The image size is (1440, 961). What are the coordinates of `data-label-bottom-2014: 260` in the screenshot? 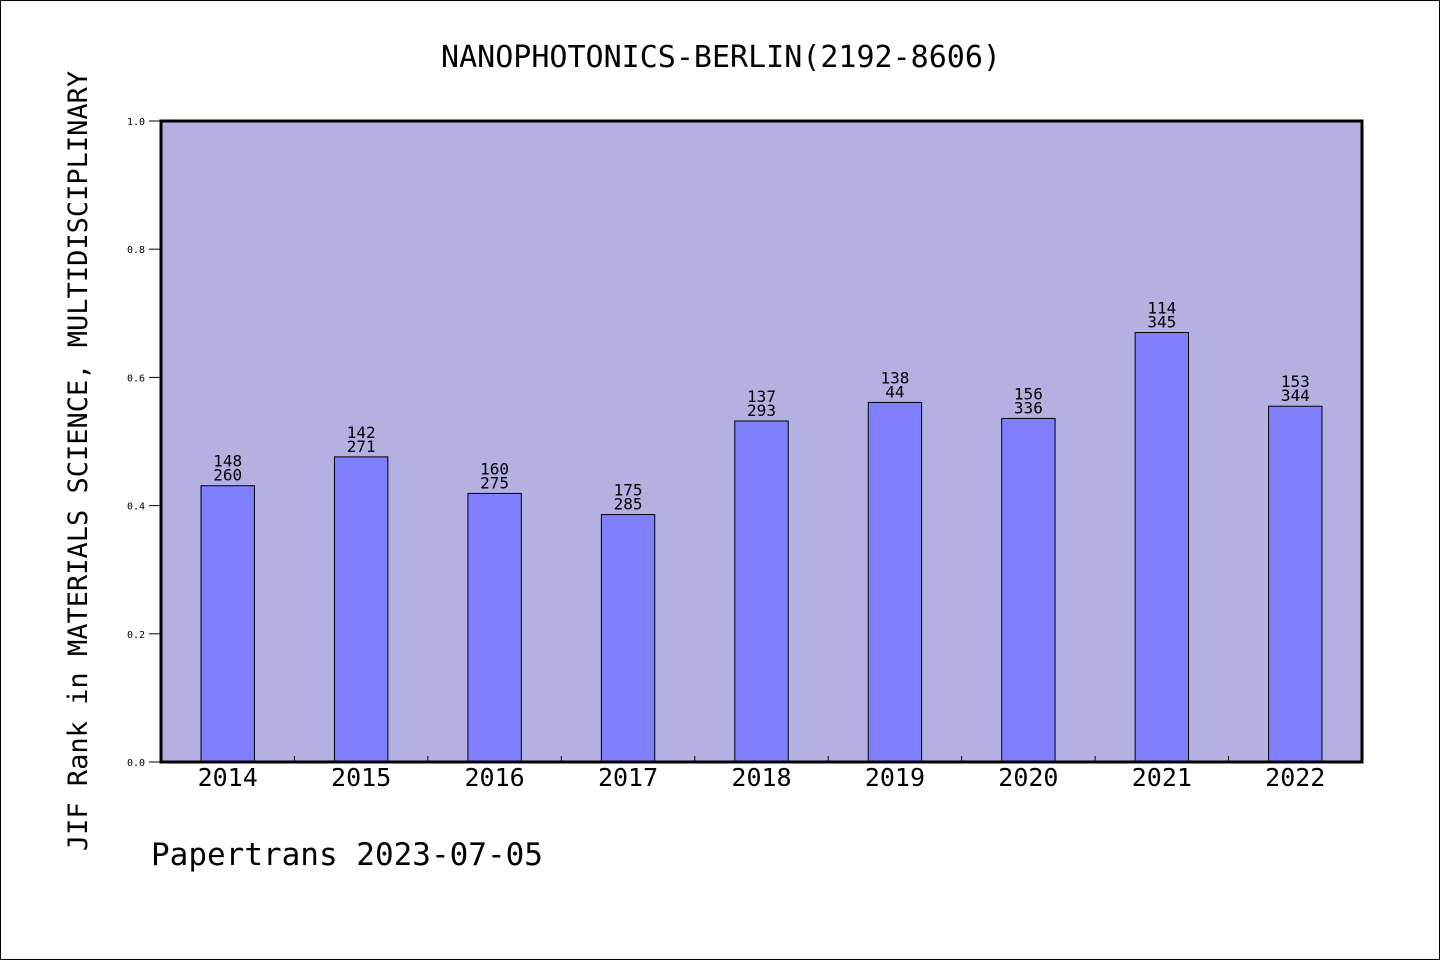 It's located at (227, 475).